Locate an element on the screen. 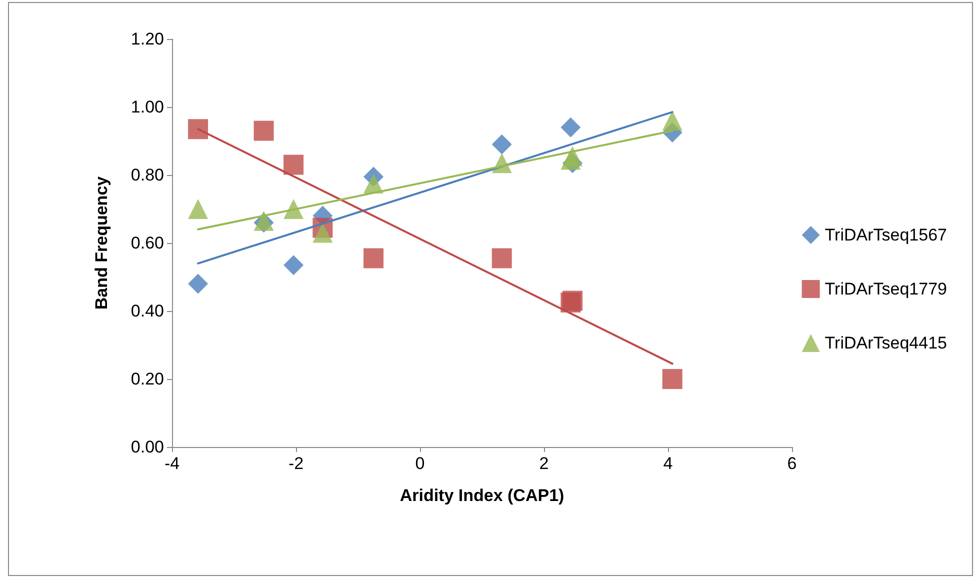  x-tick-label: 6 is located at coordinates (792, 463).